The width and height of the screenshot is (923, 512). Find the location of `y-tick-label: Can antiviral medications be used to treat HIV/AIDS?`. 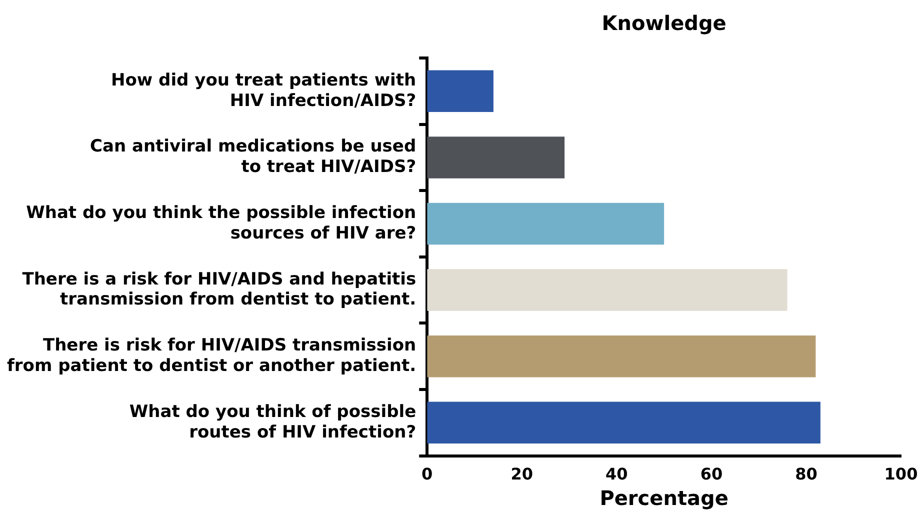

y-tick-label: Can antiviral medications be used to treat HIV/AIDS? is located at coordinates (253, 157).